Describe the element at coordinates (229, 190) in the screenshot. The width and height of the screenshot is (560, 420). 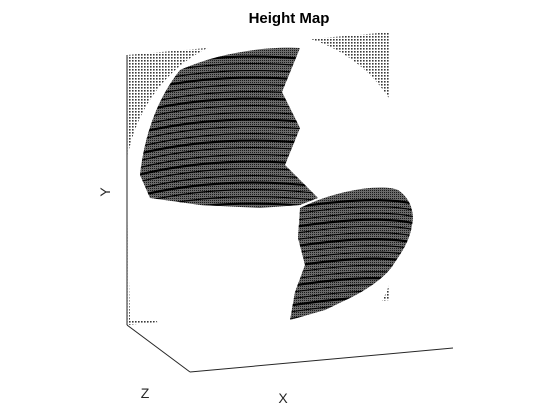
I see `upper-ring-stroke` at that location.